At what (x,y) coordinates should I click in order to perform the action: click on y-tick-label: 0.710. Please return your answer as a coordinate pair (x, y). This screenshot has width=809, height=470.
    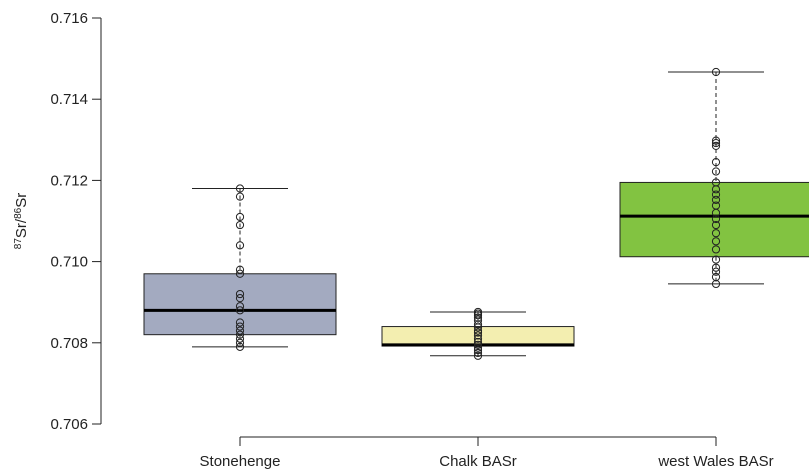
    Looking at the image, I should click on (69, 262).